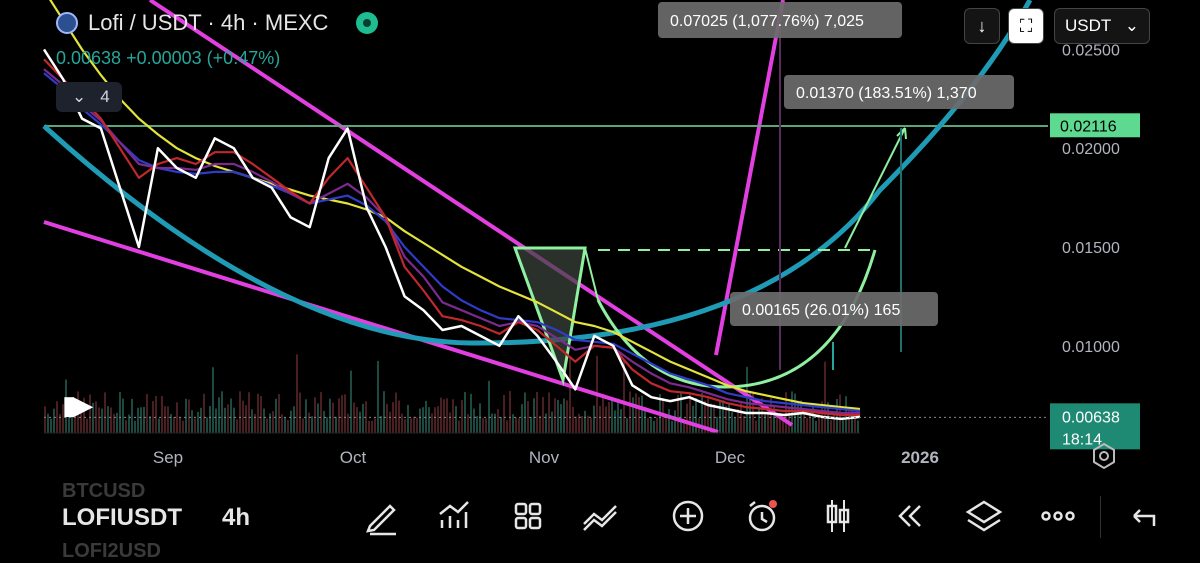 The height and width of the screenshot is (563, 1200). What do you see at coordinates (1095, 426) in the screenshot?
I see `current-price-tag` at bounding box center [1095, 426].